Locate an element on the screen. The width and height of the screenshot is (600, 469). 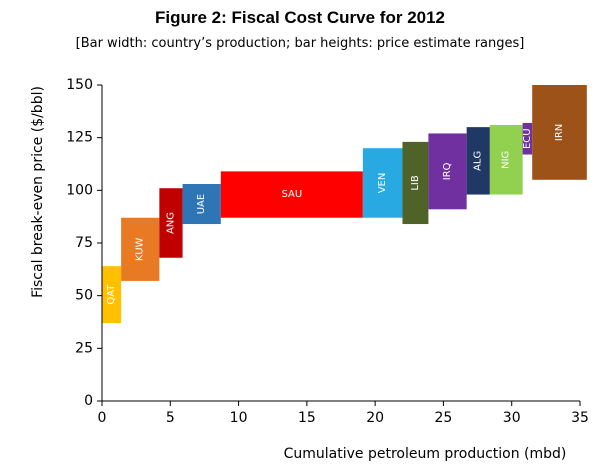
bar-lib is located at coordinates (415, 183).